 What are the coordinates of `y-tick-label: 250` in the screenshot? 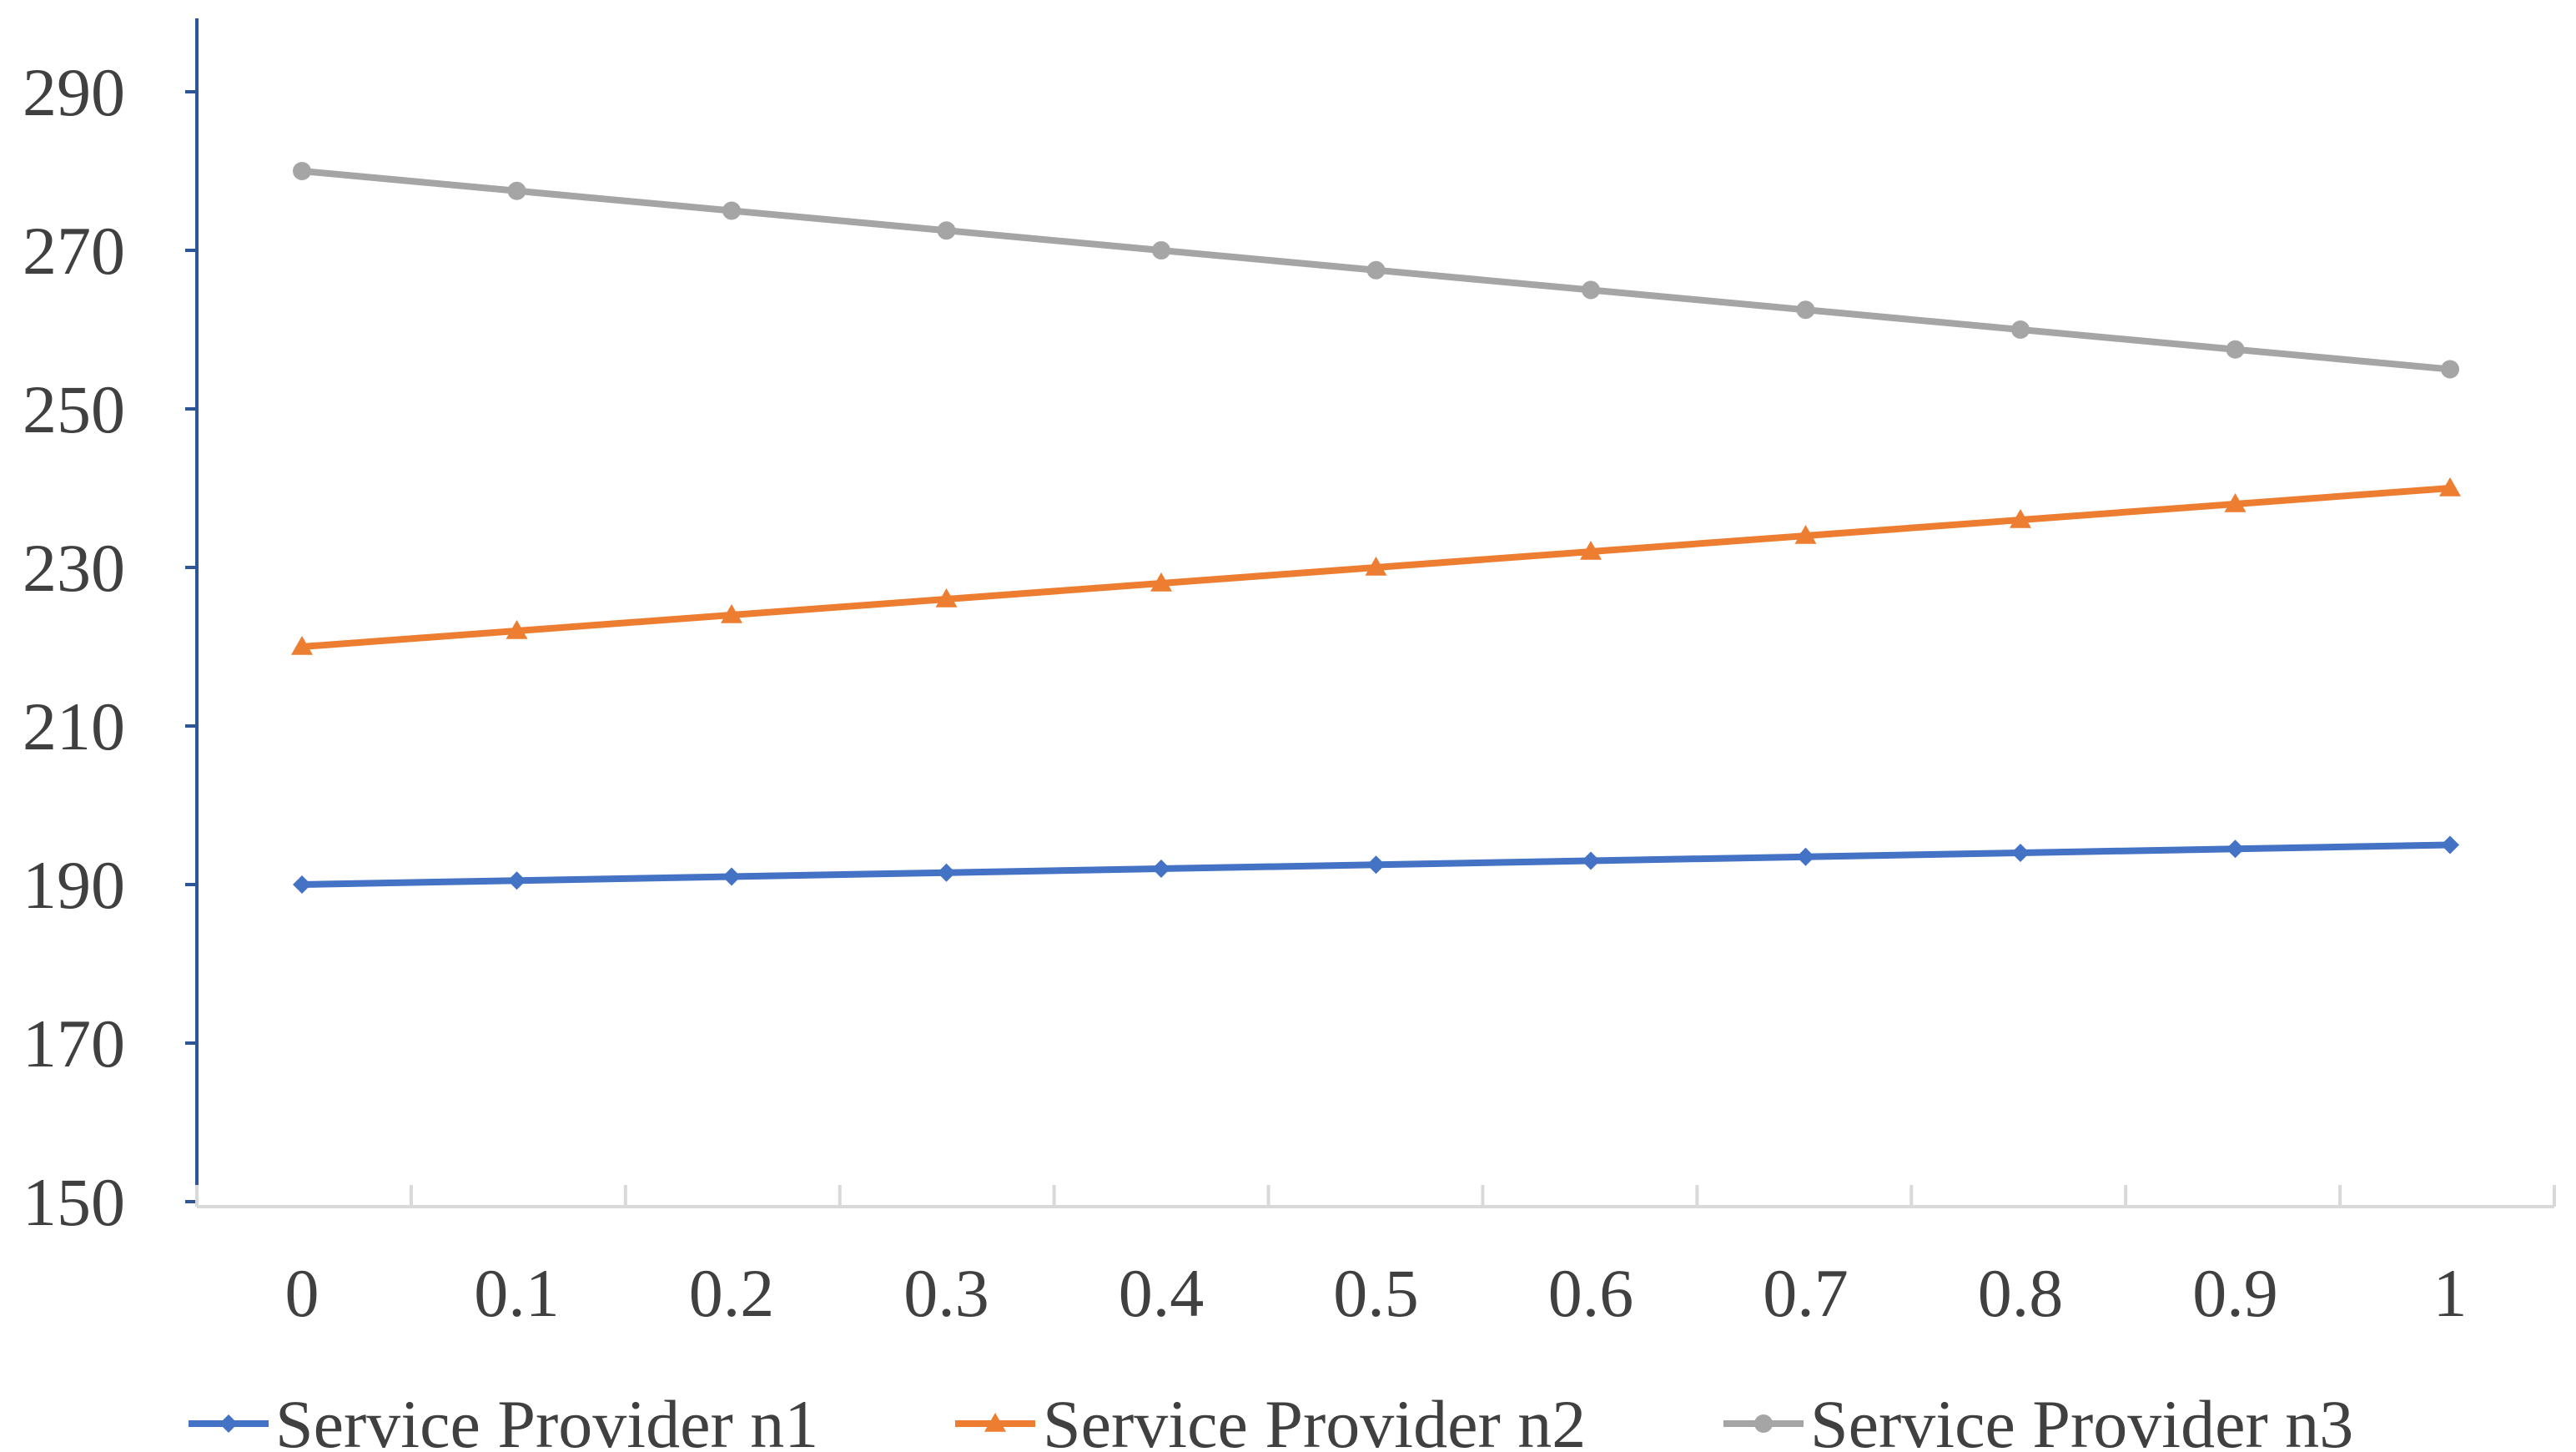 It's located at (74, 409).